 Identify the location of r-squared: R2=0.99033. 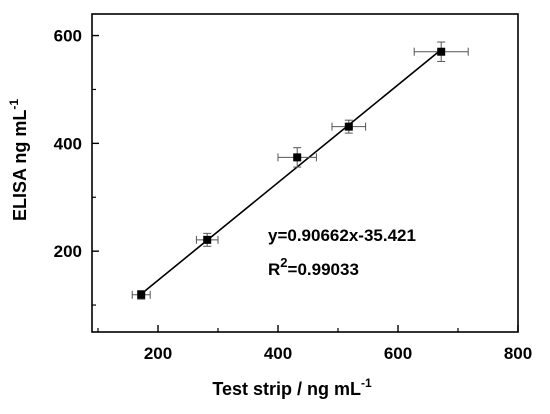
(313, 267).